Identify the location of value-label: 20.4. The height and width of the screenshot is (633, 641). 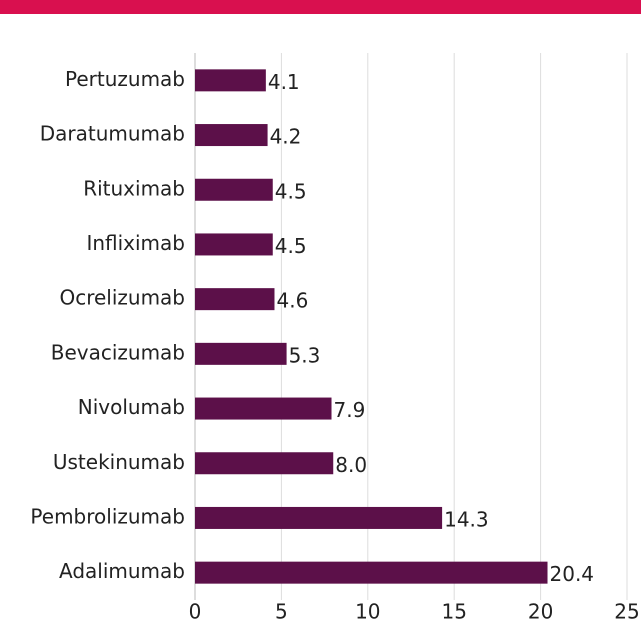
(572, 574).